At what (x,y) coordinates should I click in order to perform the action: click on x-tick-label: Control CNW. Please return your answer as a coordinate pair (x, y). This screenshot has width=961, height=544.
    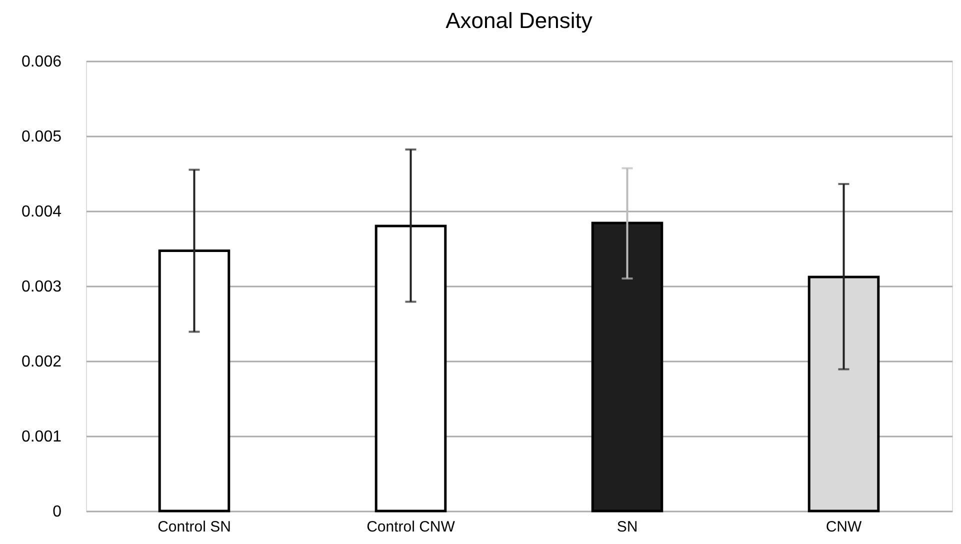
    Looking at the image, I should click on (411, 527).